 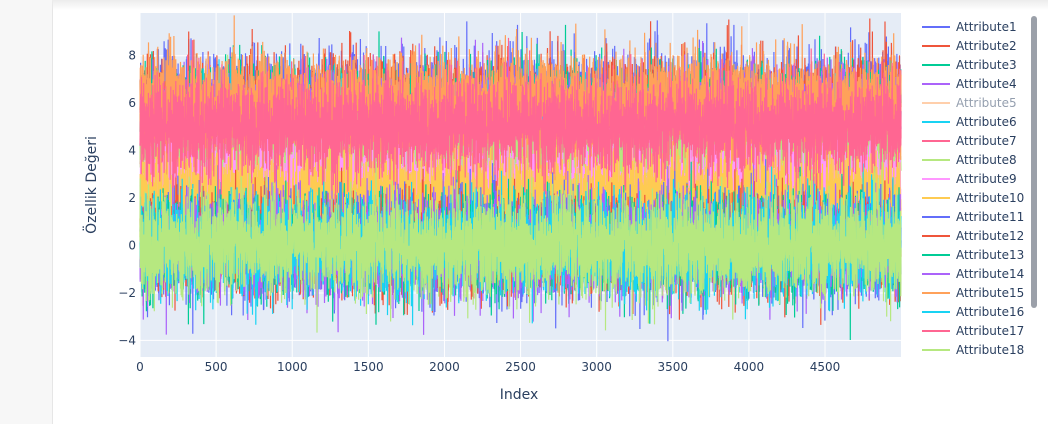 What do you see at coordinates (990, 217) in the screenshot?
I see `legend-label: Attribute11` at bounding box center [990, 217].